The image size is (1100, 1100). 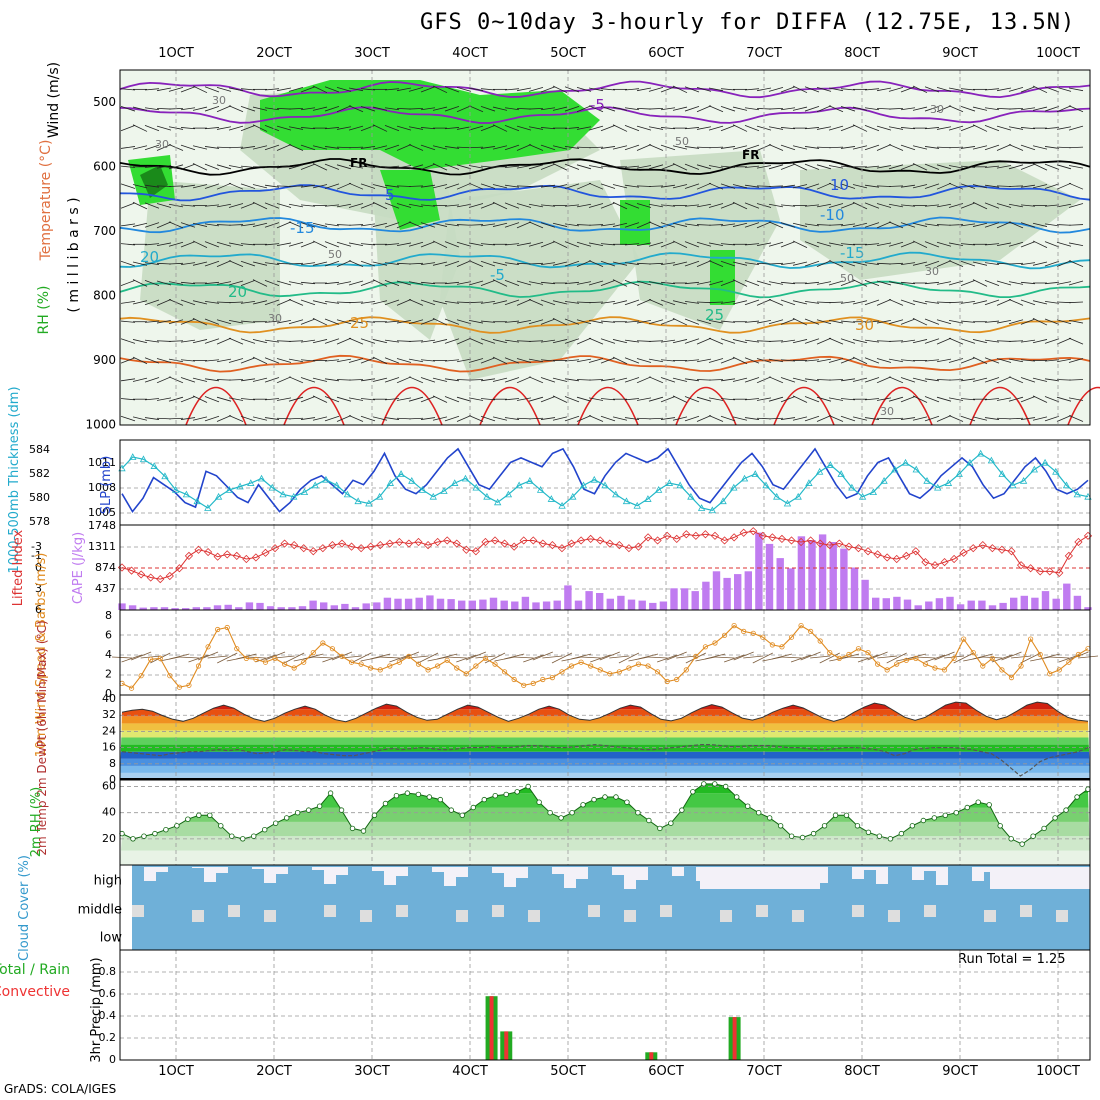 I want to click on thickness-tick-label: 580, so click(x=39, y=497).